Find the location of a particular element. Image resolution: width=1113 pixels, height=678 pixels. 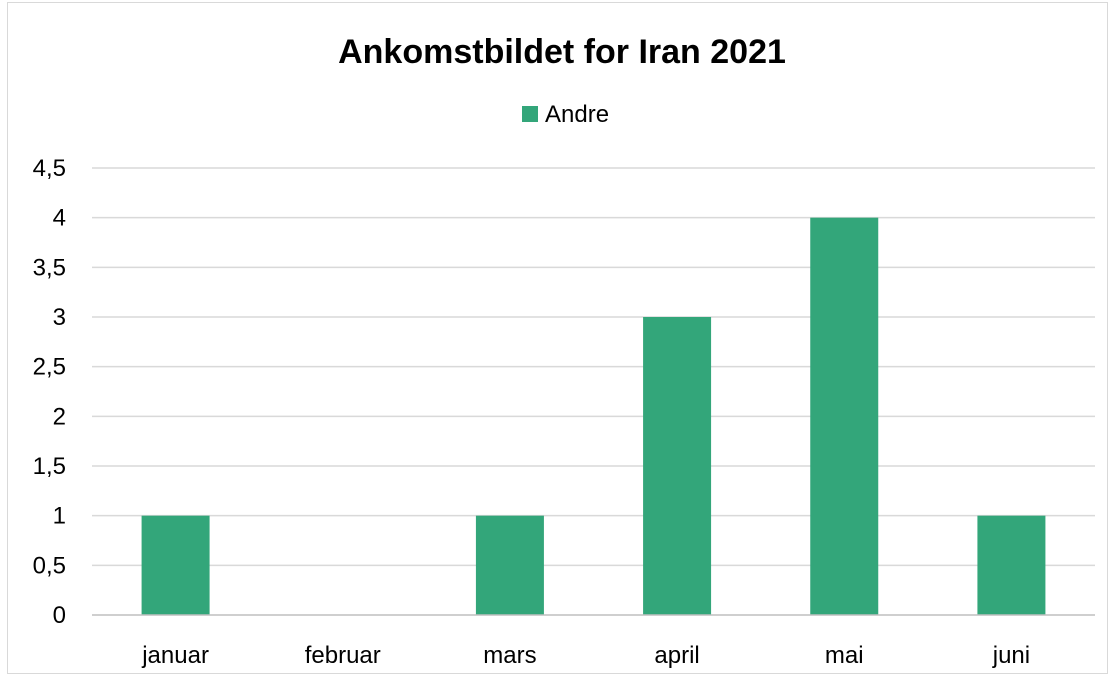

y-tick-label: 0,5 is located at coordinates (49, 565).